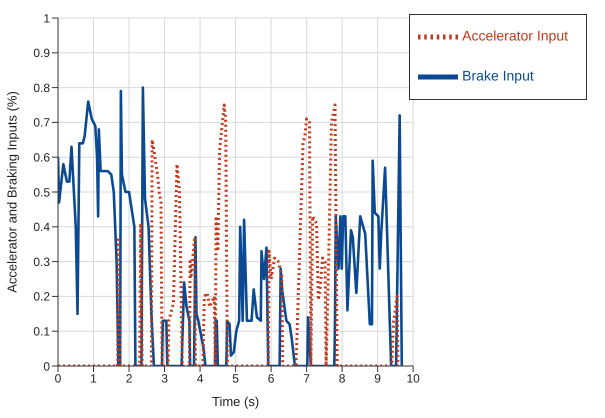 This screenshot has width=605, height=418. I want to click on y-tick-label: 0.6, so click(41, 157).